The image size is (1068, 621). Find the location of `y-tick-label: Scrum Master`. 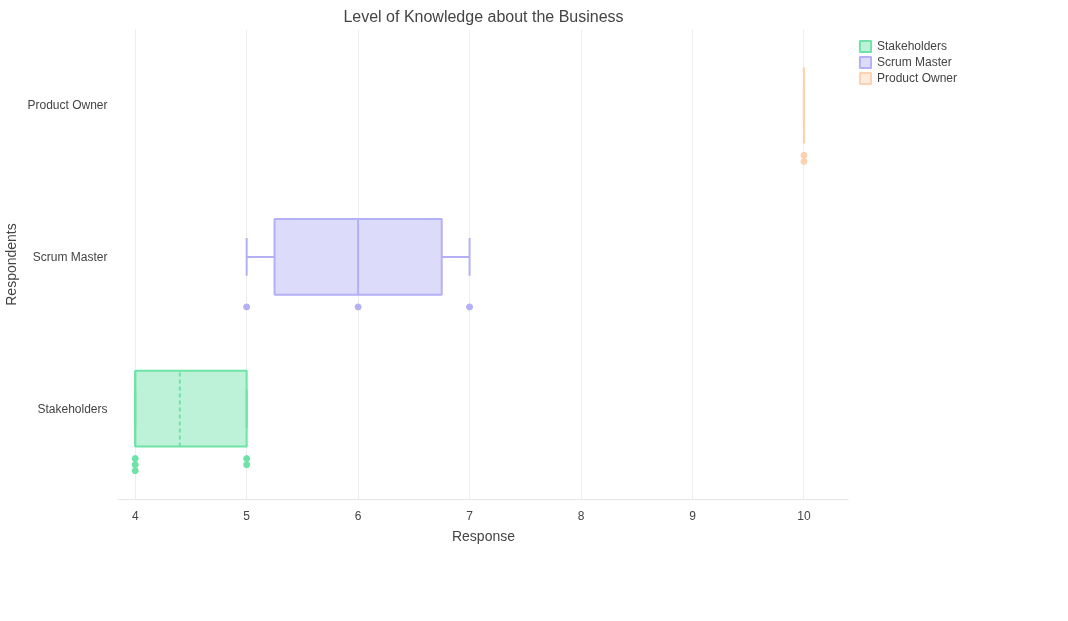

y-tick-label: Scrum Master is located at coordinates (70, 256).